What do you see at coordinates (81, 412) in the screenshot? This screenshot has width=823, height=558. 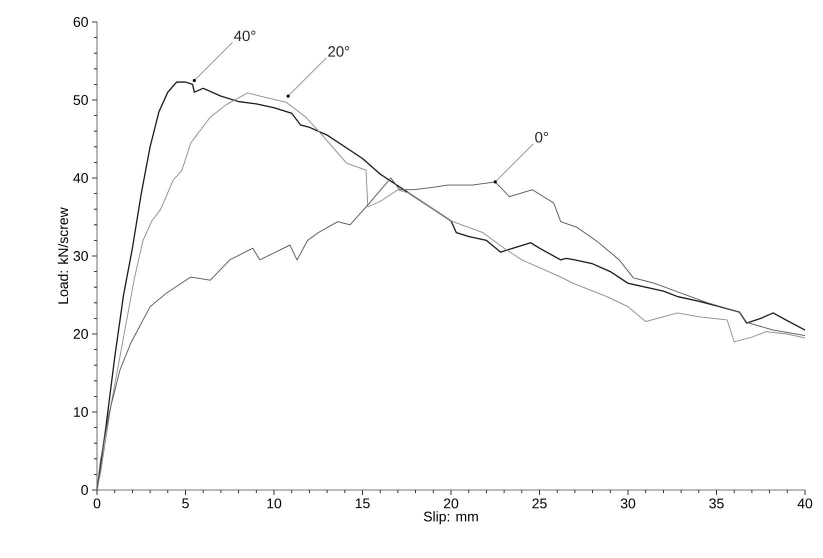 I see `y-tick-label: 10` at bounding box center [81, 412].